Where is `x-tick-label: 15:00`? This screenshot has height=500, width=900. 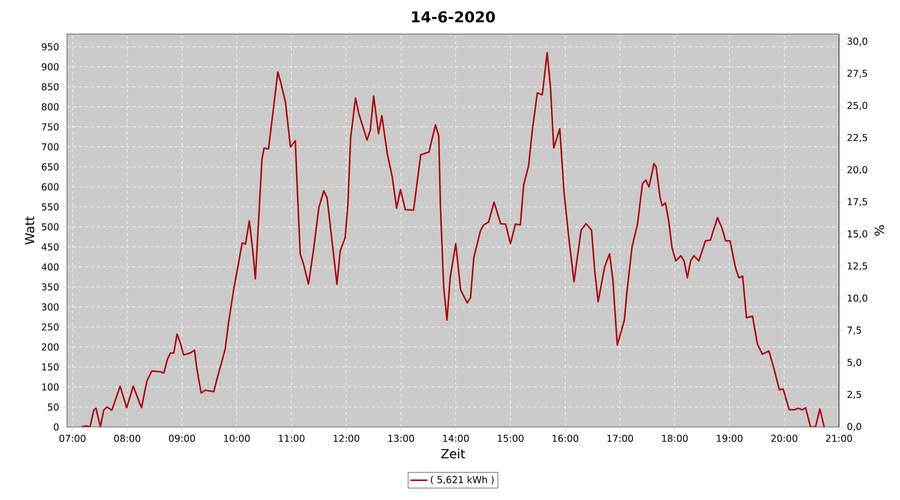 x-tick-label: 15:00 is located at coordinates (511, 438).